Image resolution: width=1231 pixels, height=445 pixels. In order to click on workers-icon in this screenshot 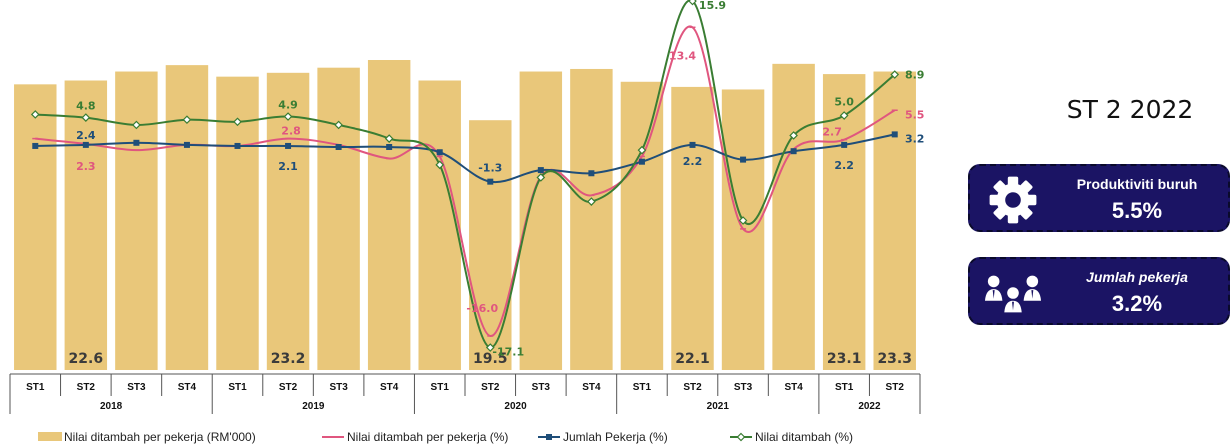, I will do `click(1013, 294)`.